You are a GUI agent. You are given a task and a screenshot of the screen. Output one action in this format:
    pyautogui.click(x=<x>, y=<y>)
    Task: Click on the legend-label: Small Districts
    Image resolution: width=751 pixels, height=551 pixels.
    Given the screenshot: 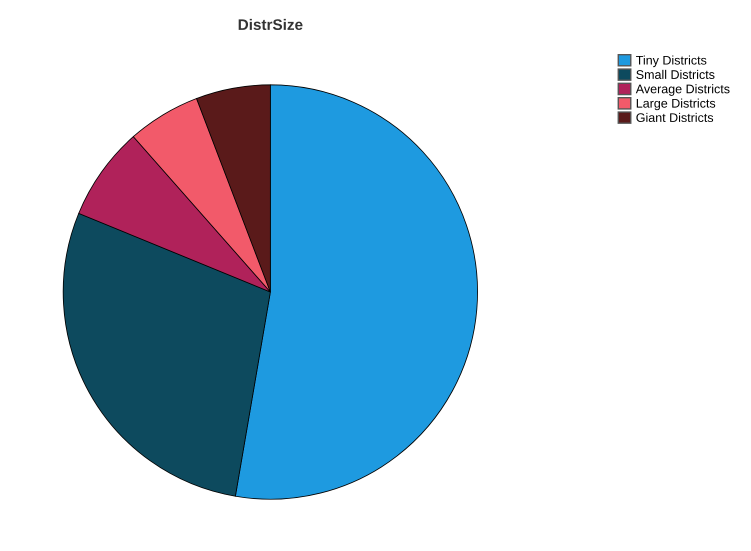 What is the action you would take?
    pyautogui.click(x=675, y=75)
    